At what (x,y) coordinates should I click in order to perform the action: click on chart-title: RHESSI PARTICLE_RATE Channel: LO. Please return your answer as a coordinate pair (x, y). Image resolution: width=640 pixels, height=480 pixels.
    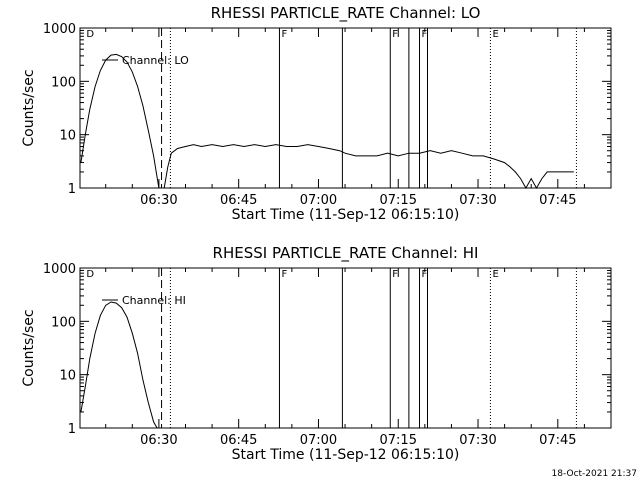
    Looking at the image, I should click on (346, 13).